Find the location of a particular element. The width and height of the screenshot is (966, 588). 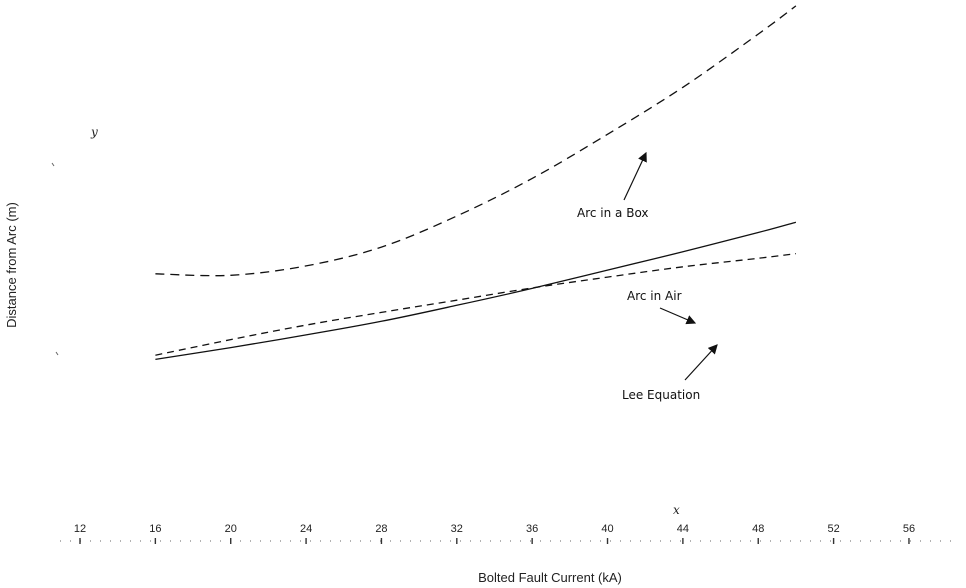

x-tick-label: 44 is located at coordinates (683, 529).